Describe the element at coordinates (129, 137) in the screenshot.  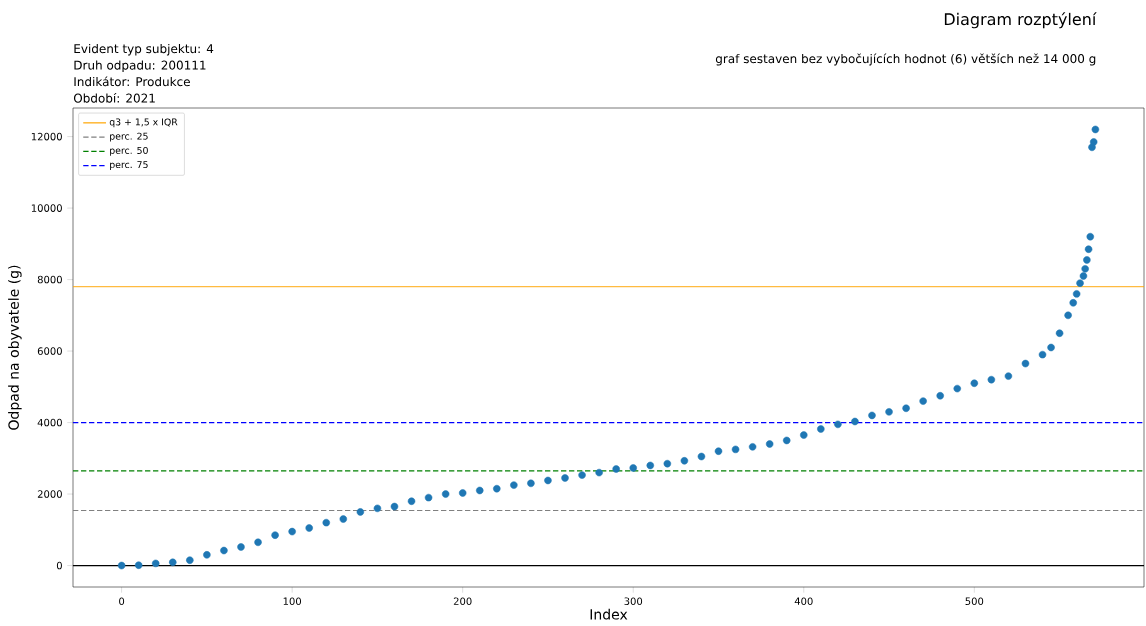
I see `legend-label: perc. 25` at that location.